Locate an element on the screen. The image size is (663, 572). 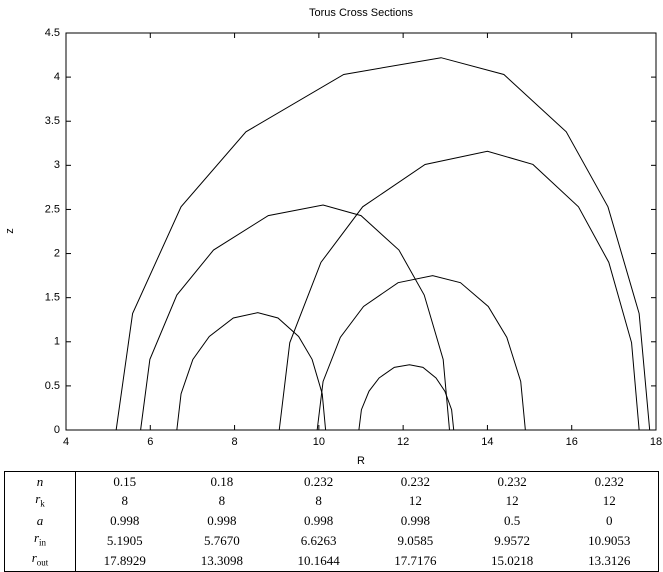
table-row: rin 5.1905 5.7670 6.6263 9.0585 9.9572 10.9053 is located at coordinates (331, 540).